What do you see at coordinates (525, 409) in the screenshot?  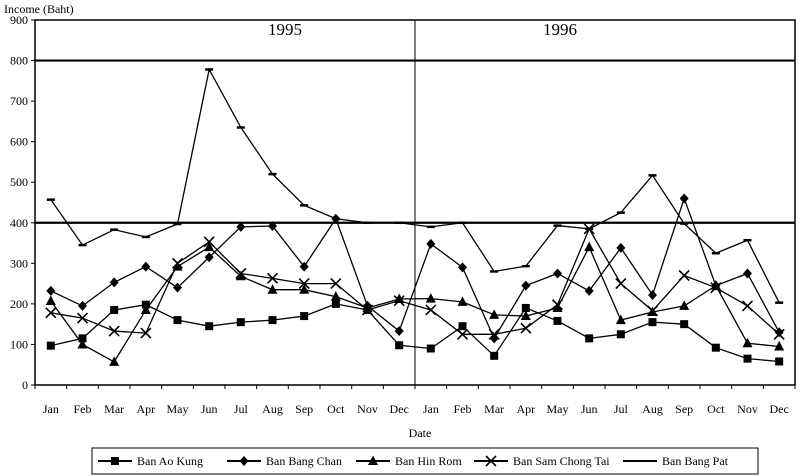 I see `x-tick-label-15: Apr` at bounding box center [525, 409].